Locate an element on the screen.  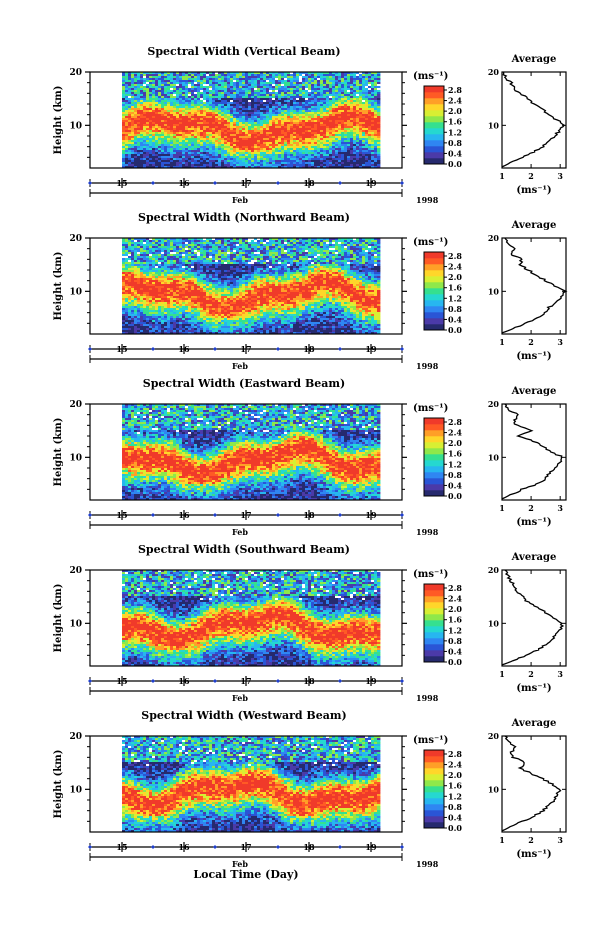
noon-marker is located at coordinates (402, 183).